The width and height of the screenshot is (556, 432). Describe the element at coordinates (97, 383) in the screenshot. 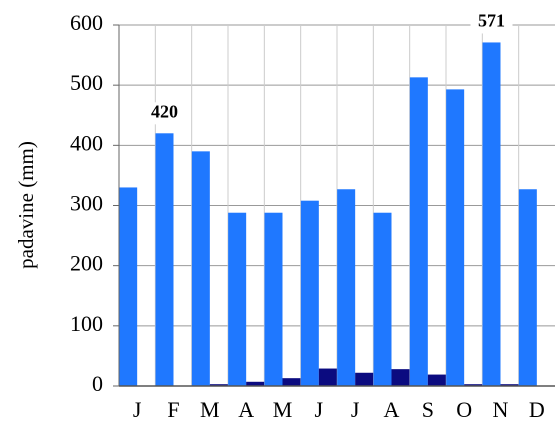

I see `y-tick-label: 0` at that location.